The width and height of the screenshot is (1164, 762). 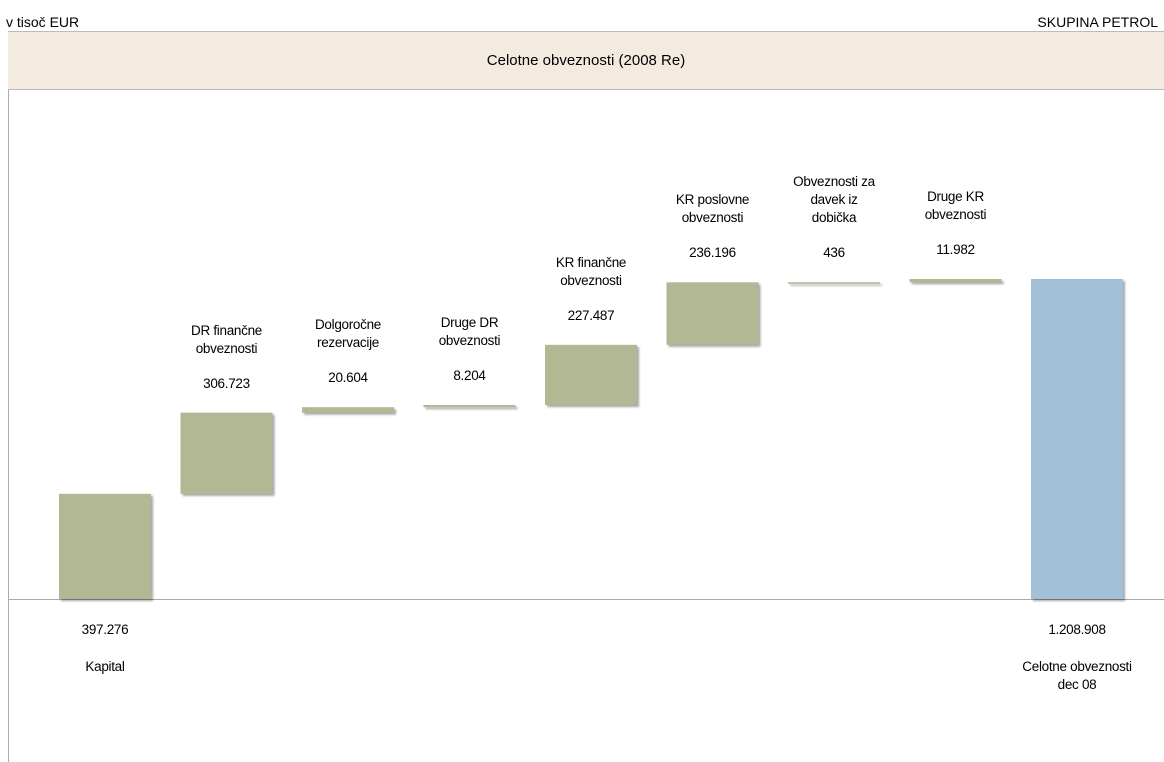 What do you see at coordinates (1077, 675) in the screenshot?
I see `category-label: Celotne obveznosti dec 08` at bounding box center [1077, 675].